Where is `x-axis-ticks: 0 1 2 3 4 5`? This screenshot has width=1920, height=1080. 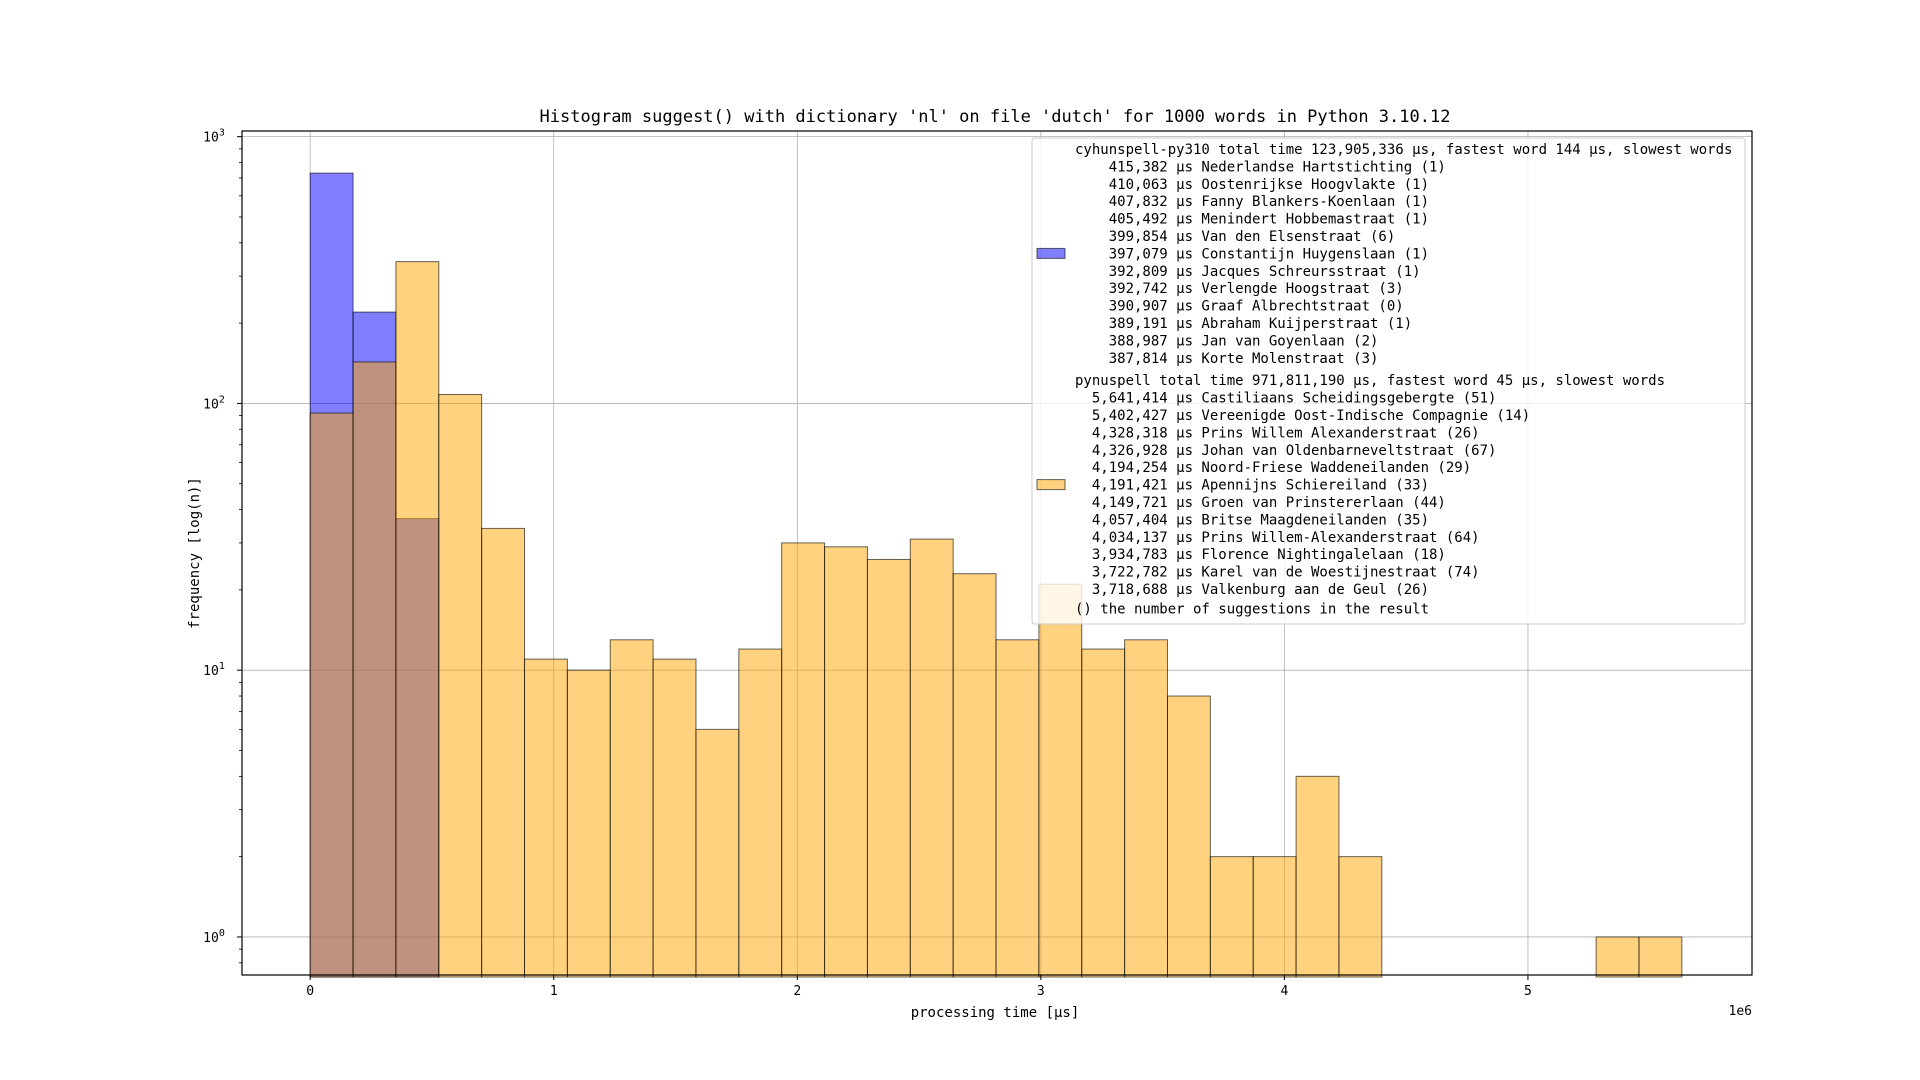
x-axis-ticks: 0 1 2 3 4 5 is located at coordinates (919, 987).